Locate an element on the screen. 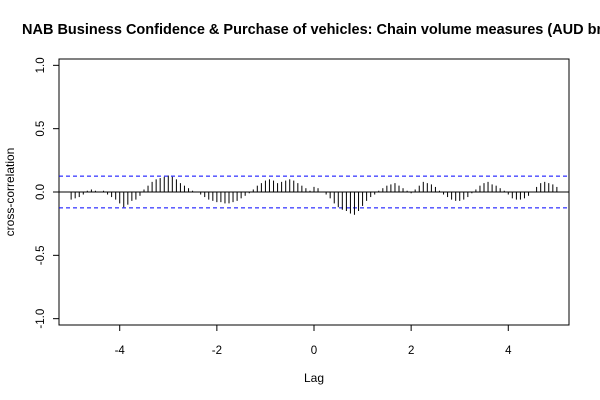  x-tick-label: 0 is located at coordinates (314, 351).